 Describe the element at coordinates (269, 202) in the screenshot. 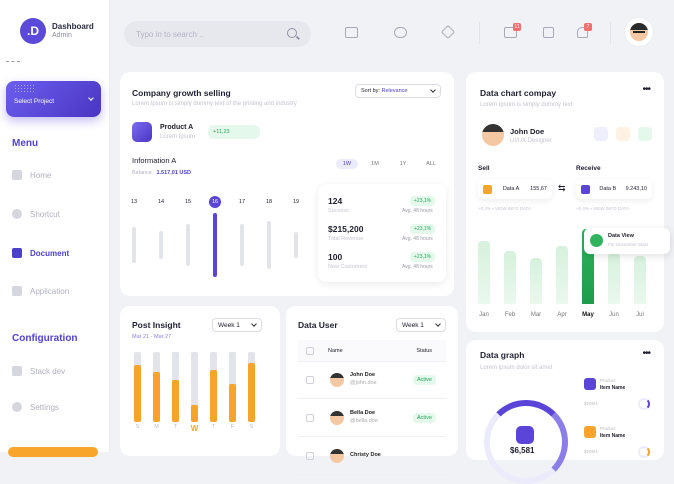

I see `day-label: 18` at that location.